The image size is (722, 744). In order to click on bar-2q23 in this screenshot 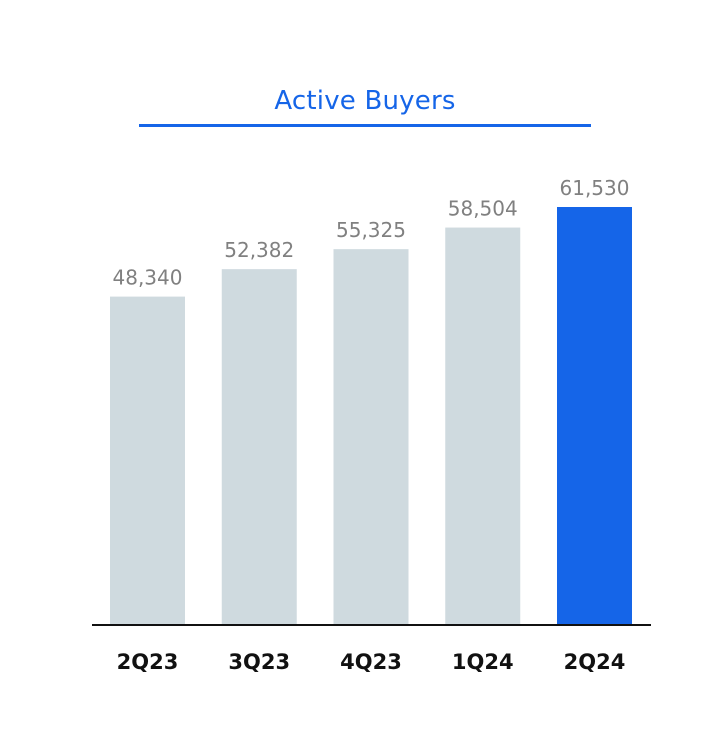, I will do `click(147, 460)`.